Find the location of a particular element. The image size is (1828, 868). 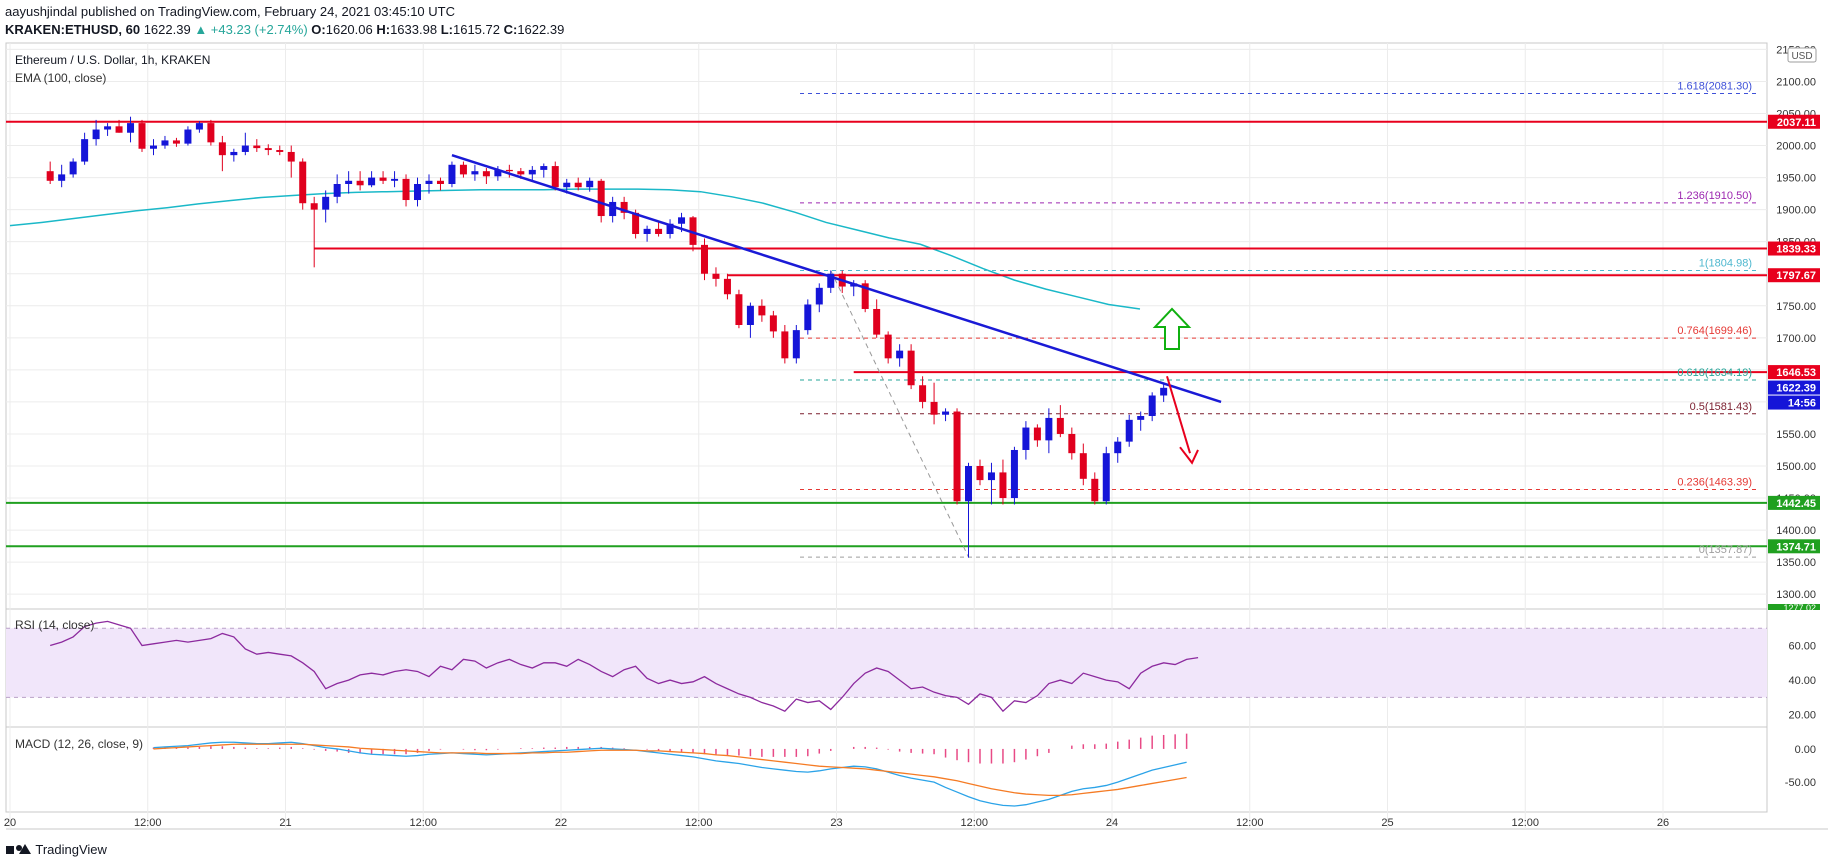

up-arrow-icon is located at coordinates (1172, 328).